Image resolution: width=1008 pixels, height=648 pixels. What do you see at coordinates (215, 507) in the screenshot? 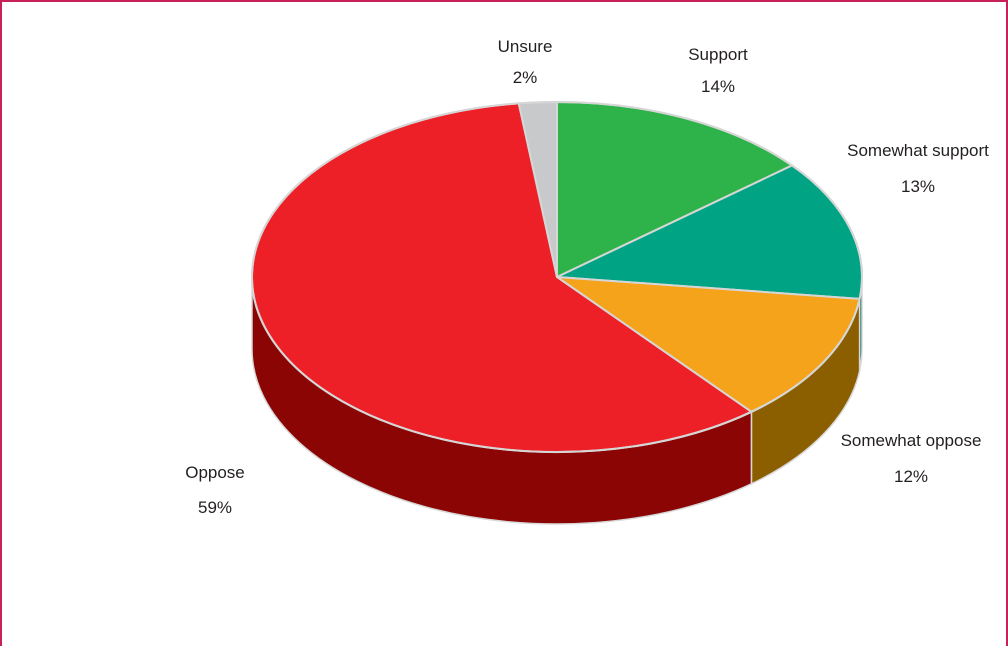
I see `value-oppose: 59%` at bounding box center [215, 507].